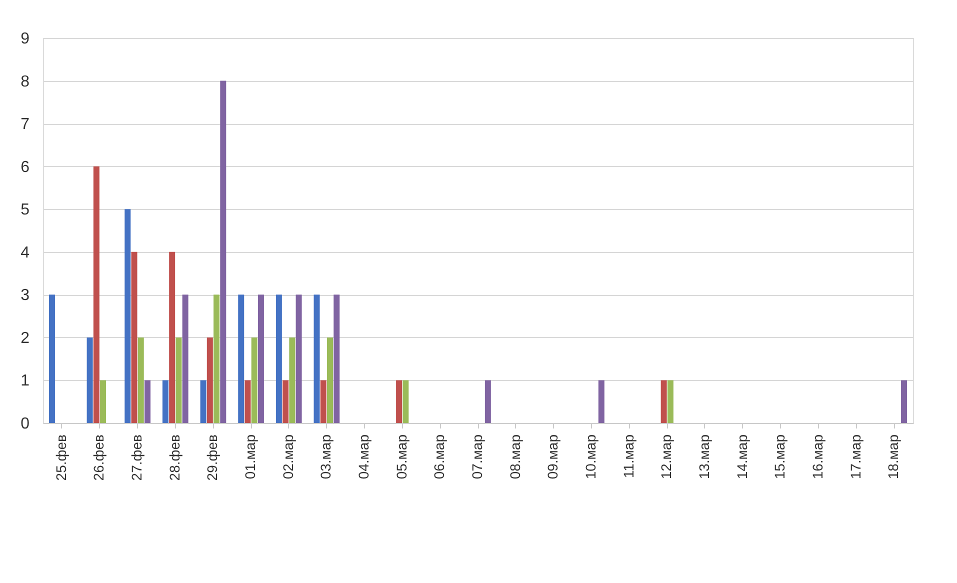  I want to click on x-tick-label: 08.мар, so click(514, 457).